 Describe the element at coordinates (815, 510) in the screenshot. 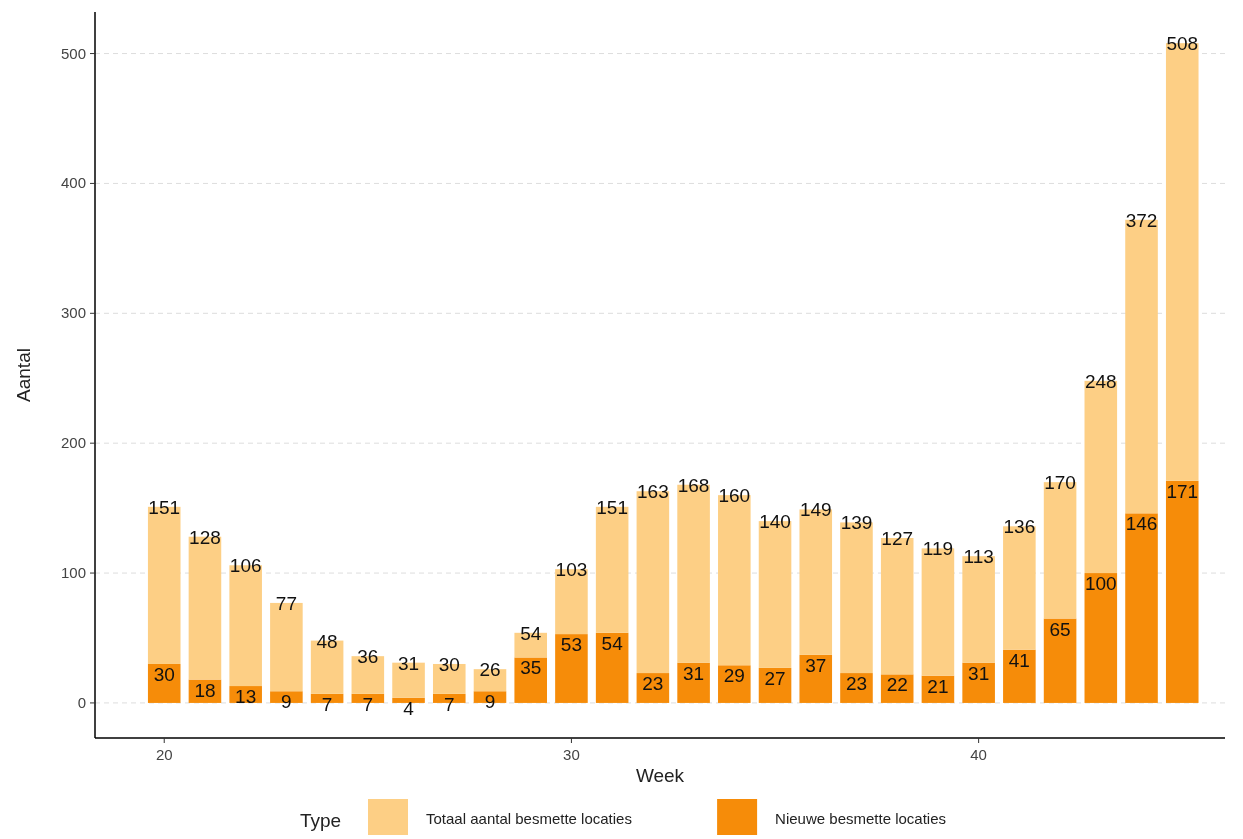

I see `total-label: 149` at that location.